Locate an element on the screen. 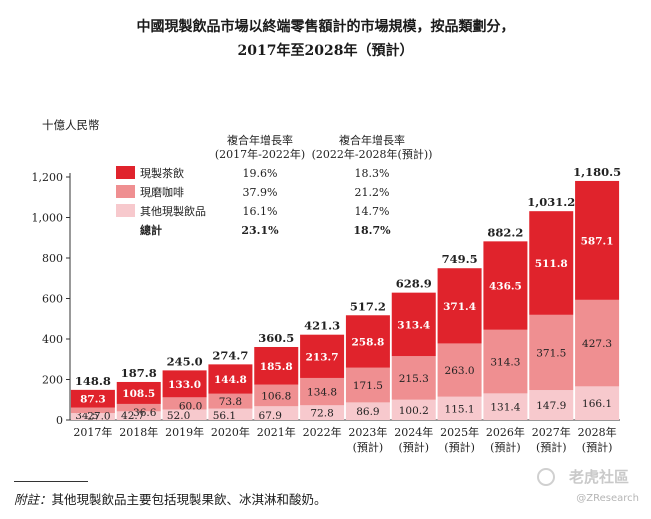 The image size is (651, 519). x-tick-label: 2018年 is located at coordinates (138, 432).